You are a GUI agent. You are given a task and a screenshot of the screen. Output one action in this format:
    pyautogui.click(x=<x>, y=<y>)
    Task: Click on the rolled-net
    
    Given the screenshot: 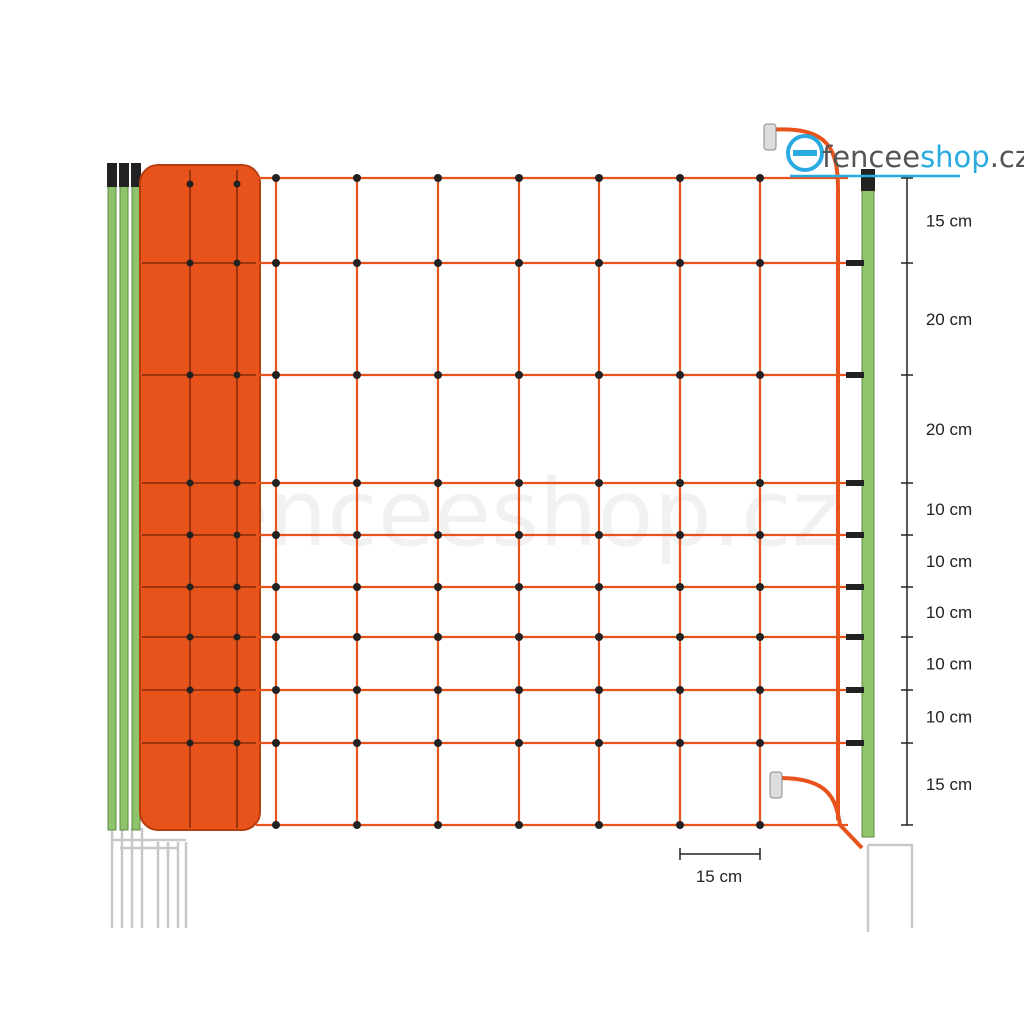 What is the action you would take?
    pyautogui.click(x=200, y=497)
    